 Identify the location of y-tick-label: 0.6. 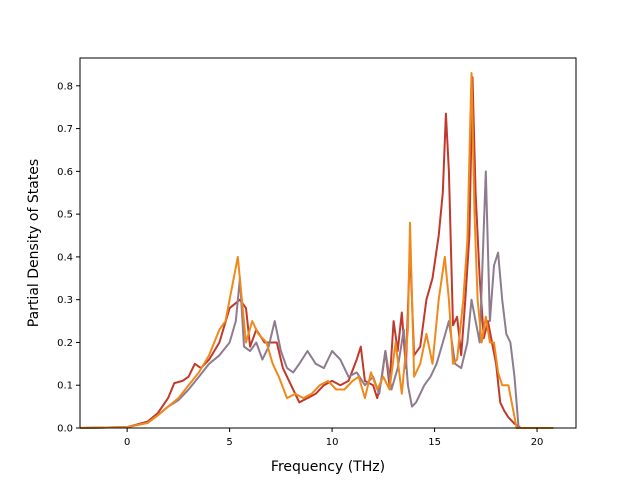
(65, 172).